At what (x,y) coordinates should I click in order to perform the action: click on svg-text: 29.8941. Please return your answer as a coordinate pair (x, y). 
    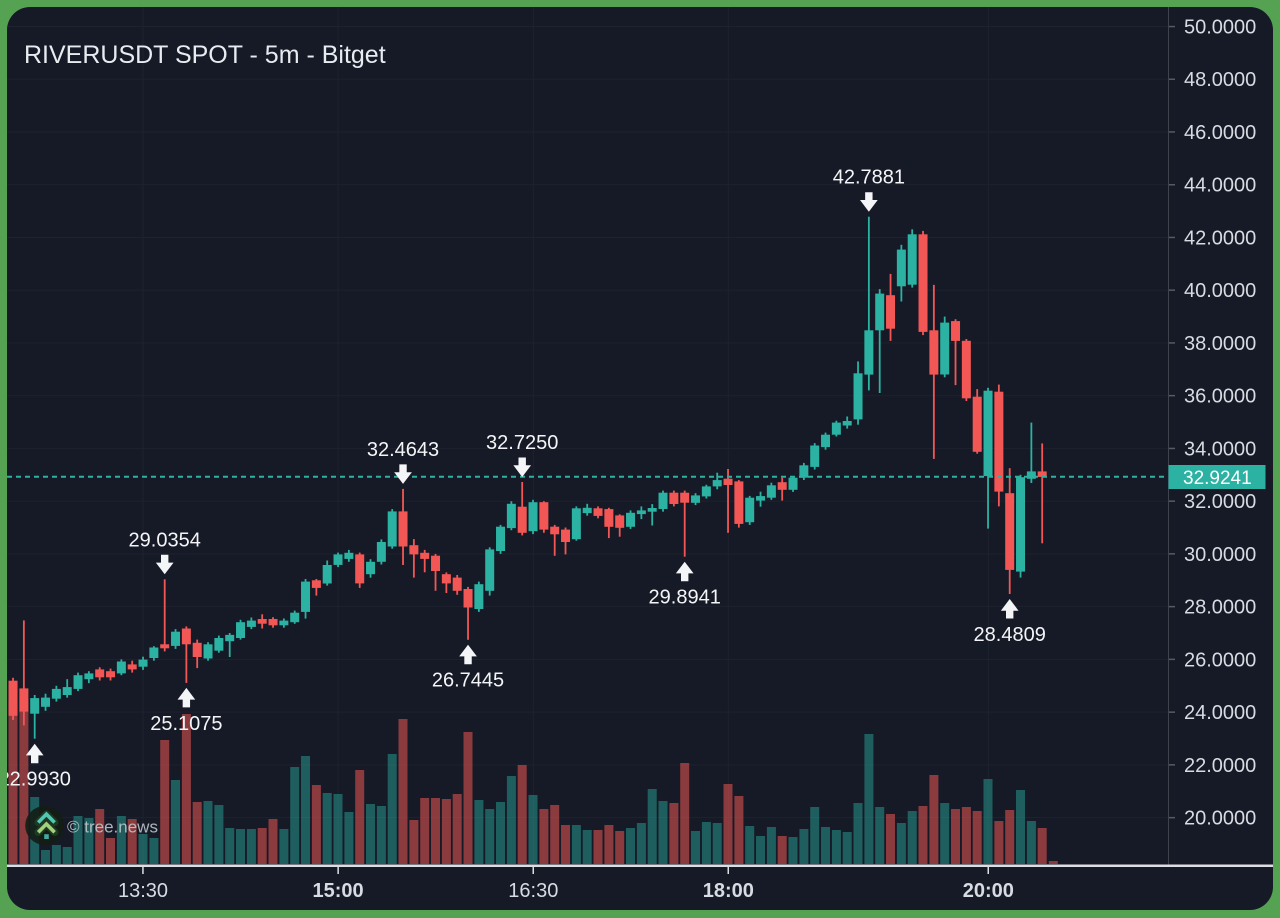
    Looking at the image, I should click on (685, 598).